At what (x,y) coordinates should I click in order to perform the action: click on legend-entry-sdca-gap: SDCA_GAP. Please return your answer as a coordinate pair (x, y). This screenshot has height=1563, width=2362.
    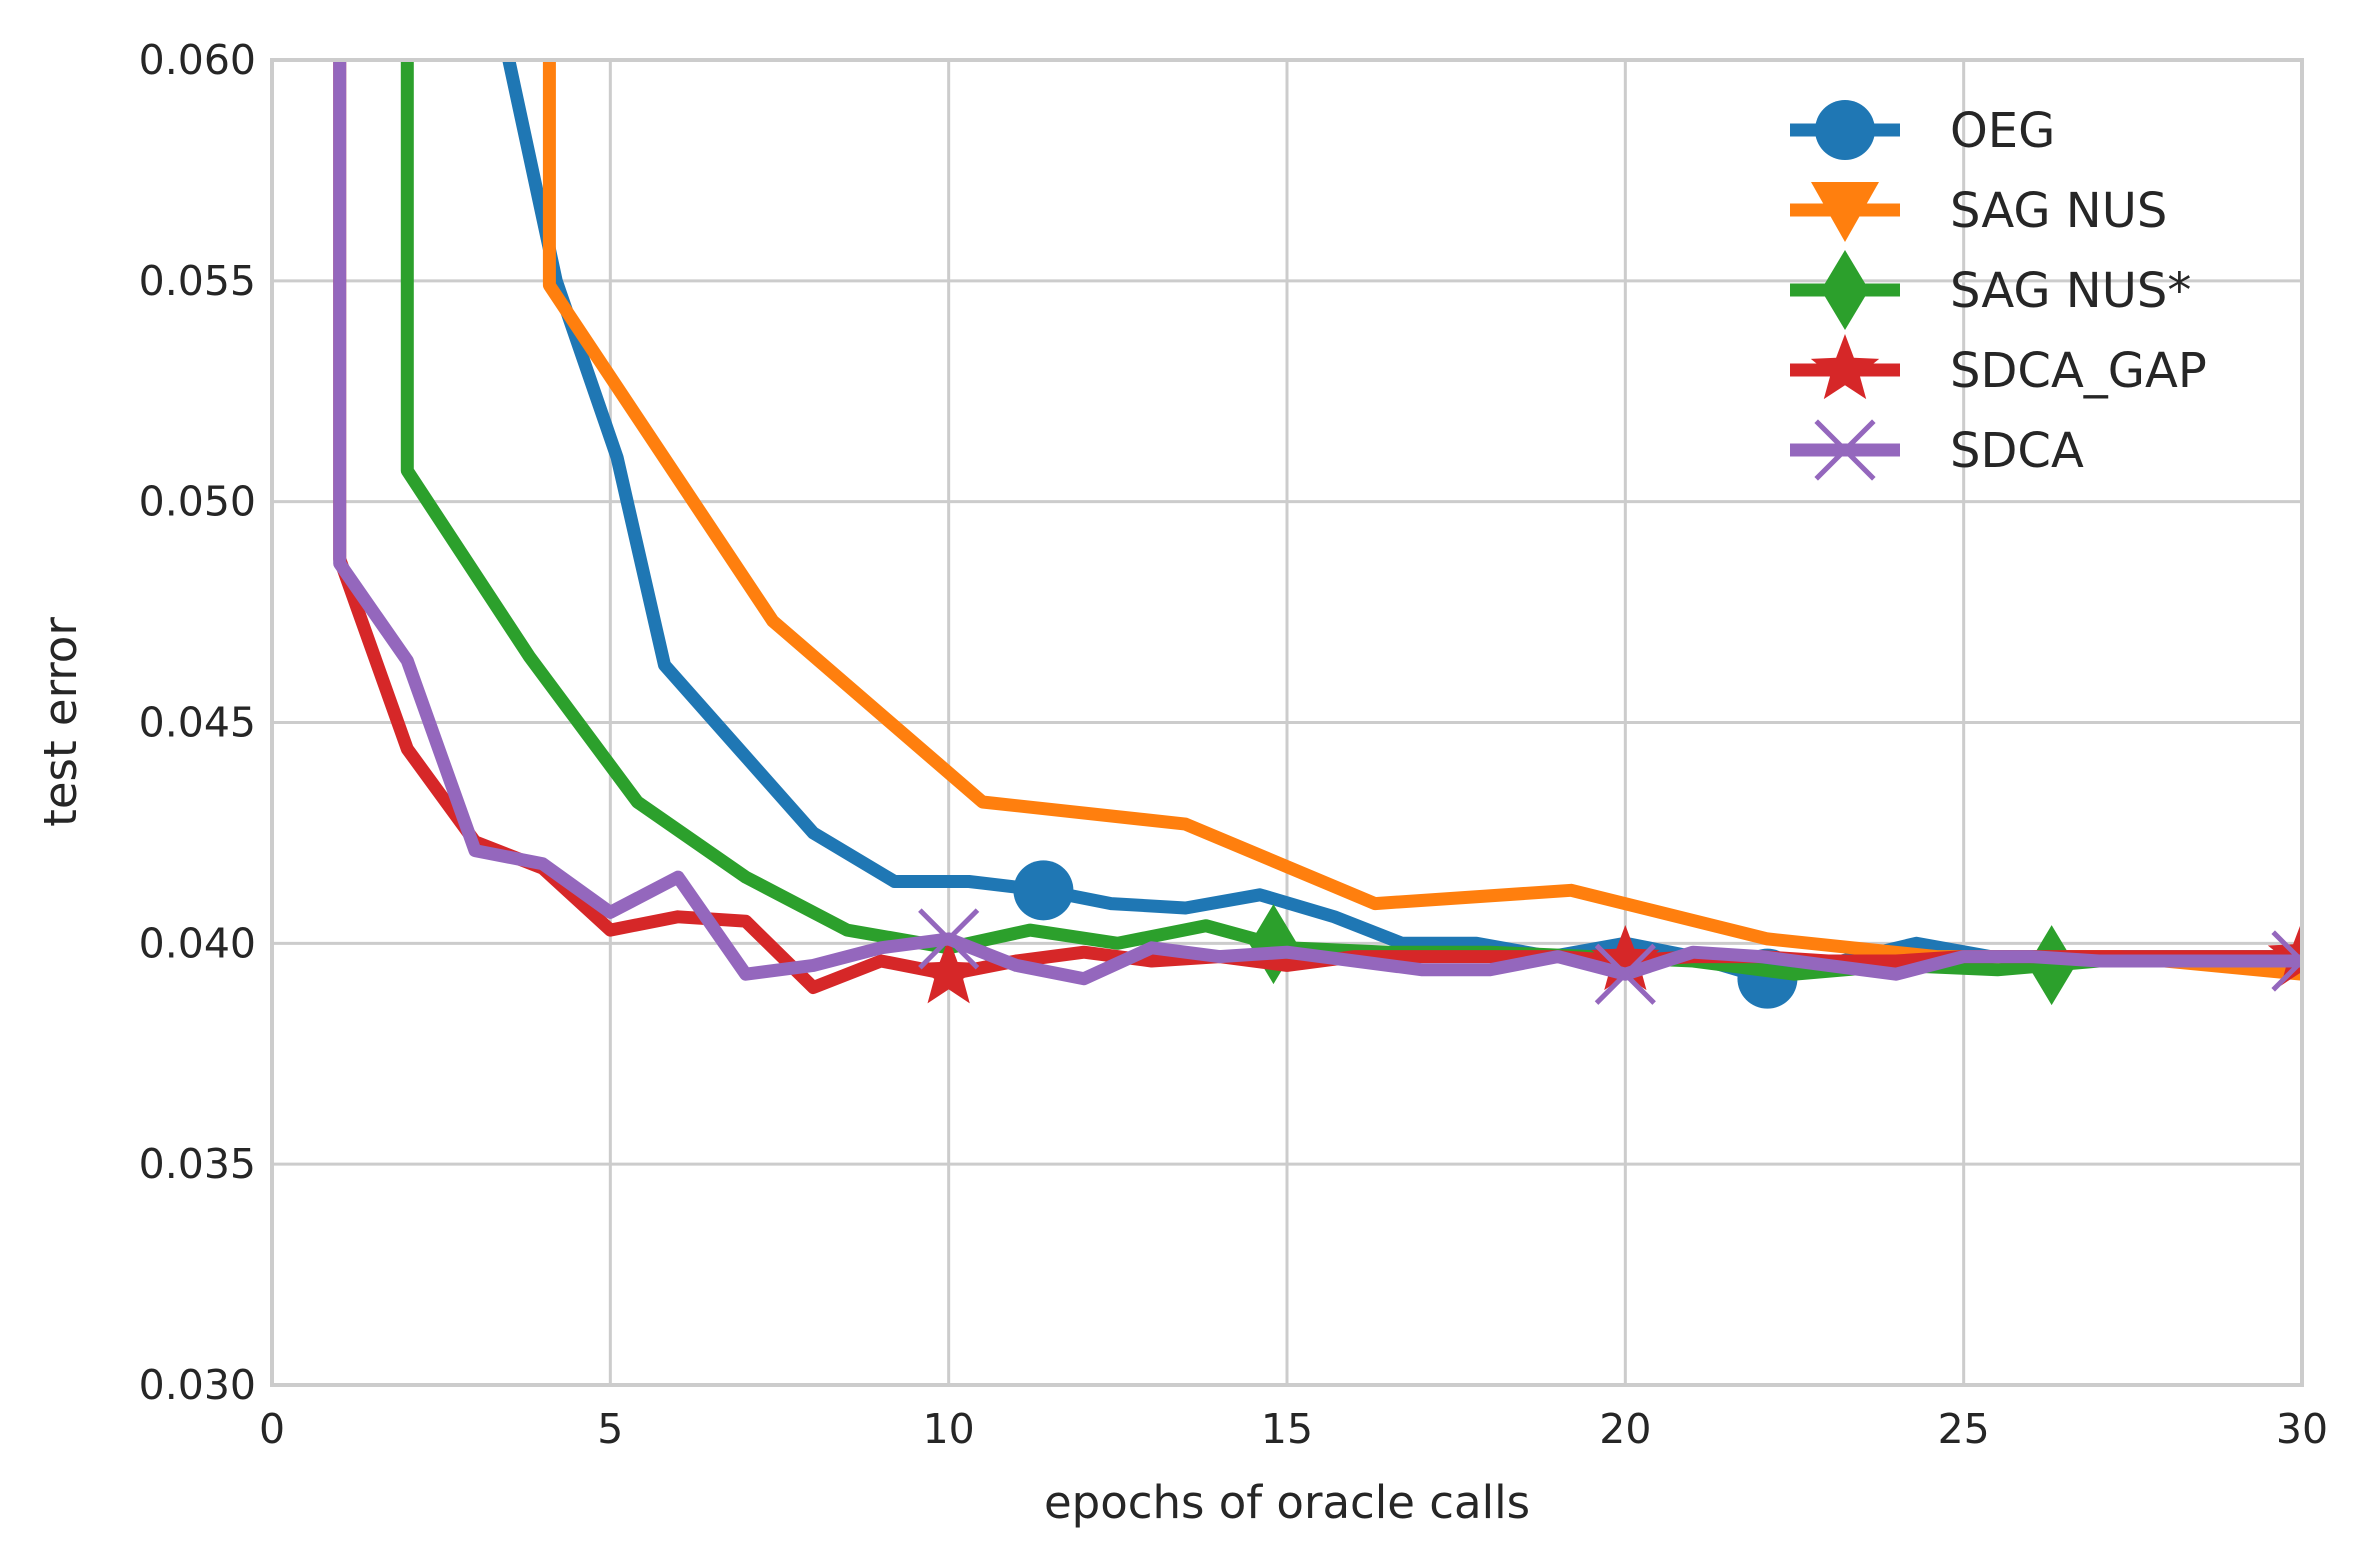
    Looking at the image, I should click on (1998, 367).